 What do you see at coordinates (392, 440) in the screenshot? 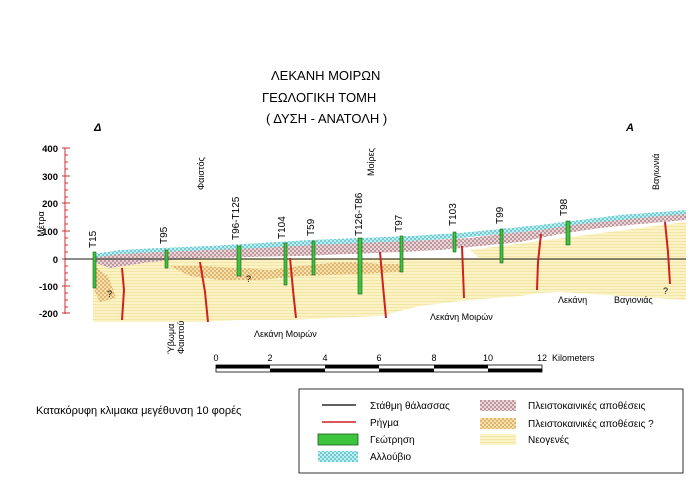
I see `legend-borehole-label: Γεώτρηση` at bounding box center [392, 440].